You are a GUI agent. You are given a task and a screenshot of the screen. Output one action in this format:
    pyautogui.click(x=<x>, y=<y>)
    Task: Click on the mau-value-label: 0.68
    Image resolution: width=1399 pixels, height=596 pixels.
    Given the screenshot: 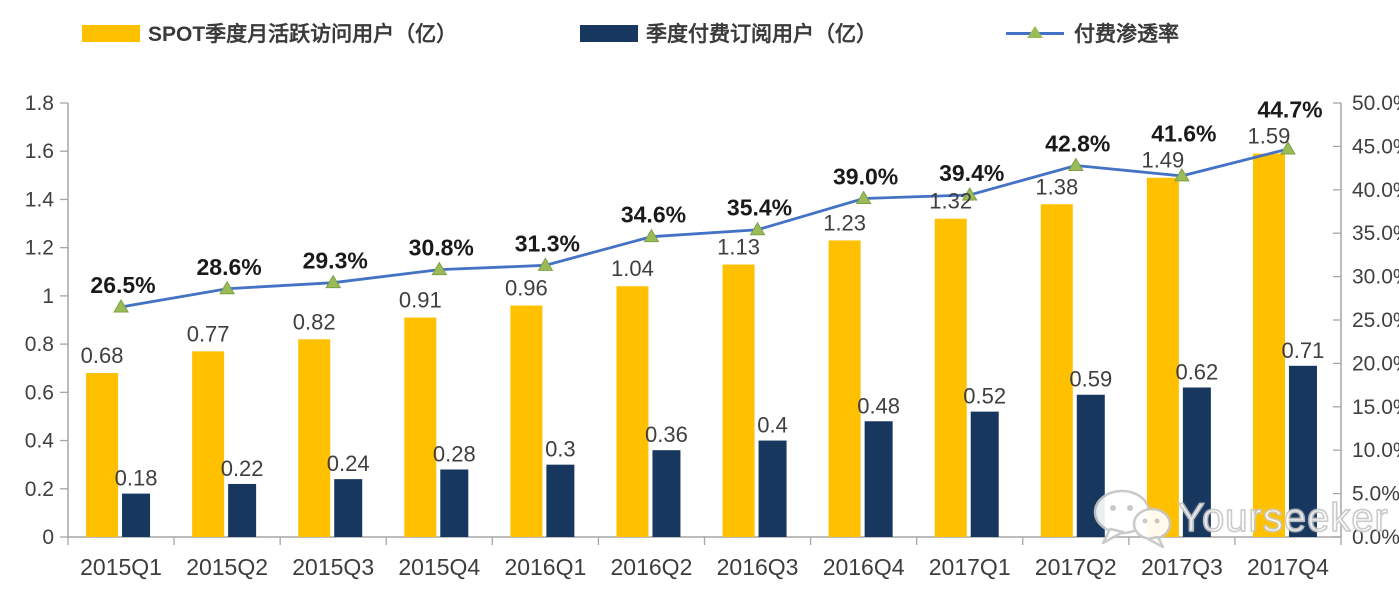 What is the action you would take?
    pyautogui.click(x=102, y=355)
    